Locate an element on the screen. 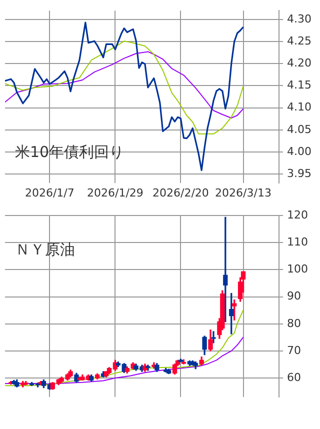  y-tick-label: 4.15 is located at coordinates (299, 85).